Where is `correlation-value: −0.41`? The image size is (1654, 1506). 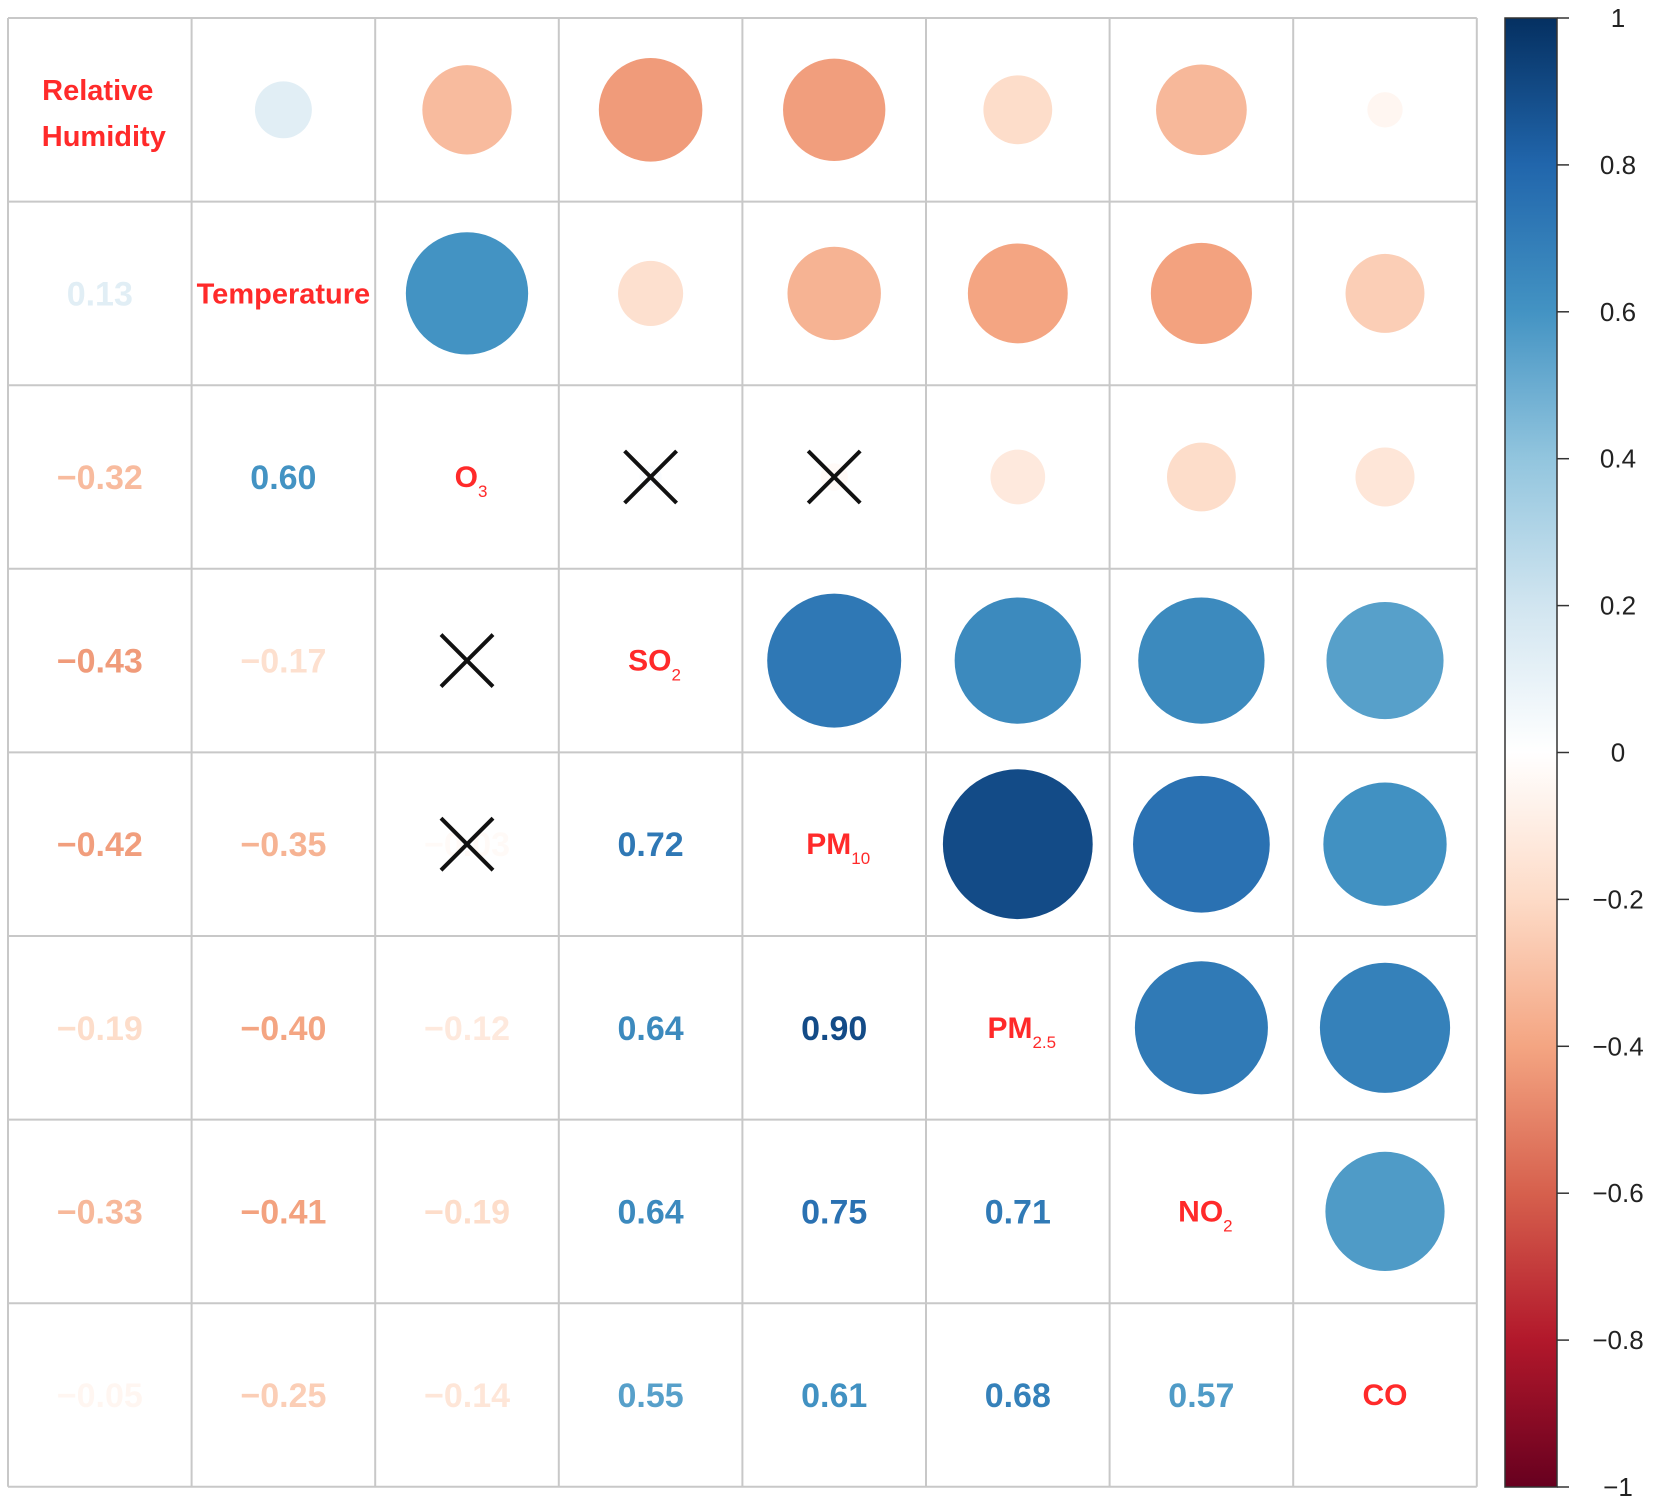 correlation-value: −0.41 is located at coordinates (283, 1212).